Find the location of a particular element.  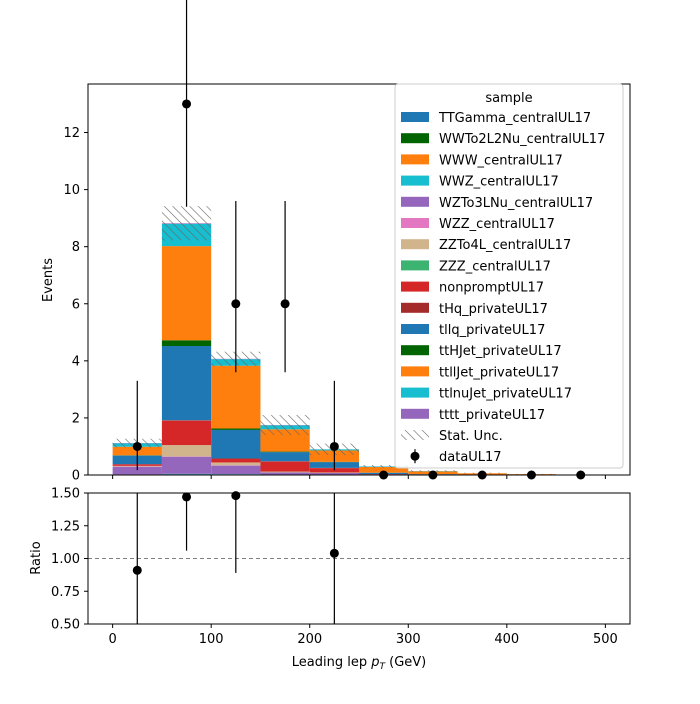

legend-label-9: tHq_privateUL17 is located at coordinates (493, 309).